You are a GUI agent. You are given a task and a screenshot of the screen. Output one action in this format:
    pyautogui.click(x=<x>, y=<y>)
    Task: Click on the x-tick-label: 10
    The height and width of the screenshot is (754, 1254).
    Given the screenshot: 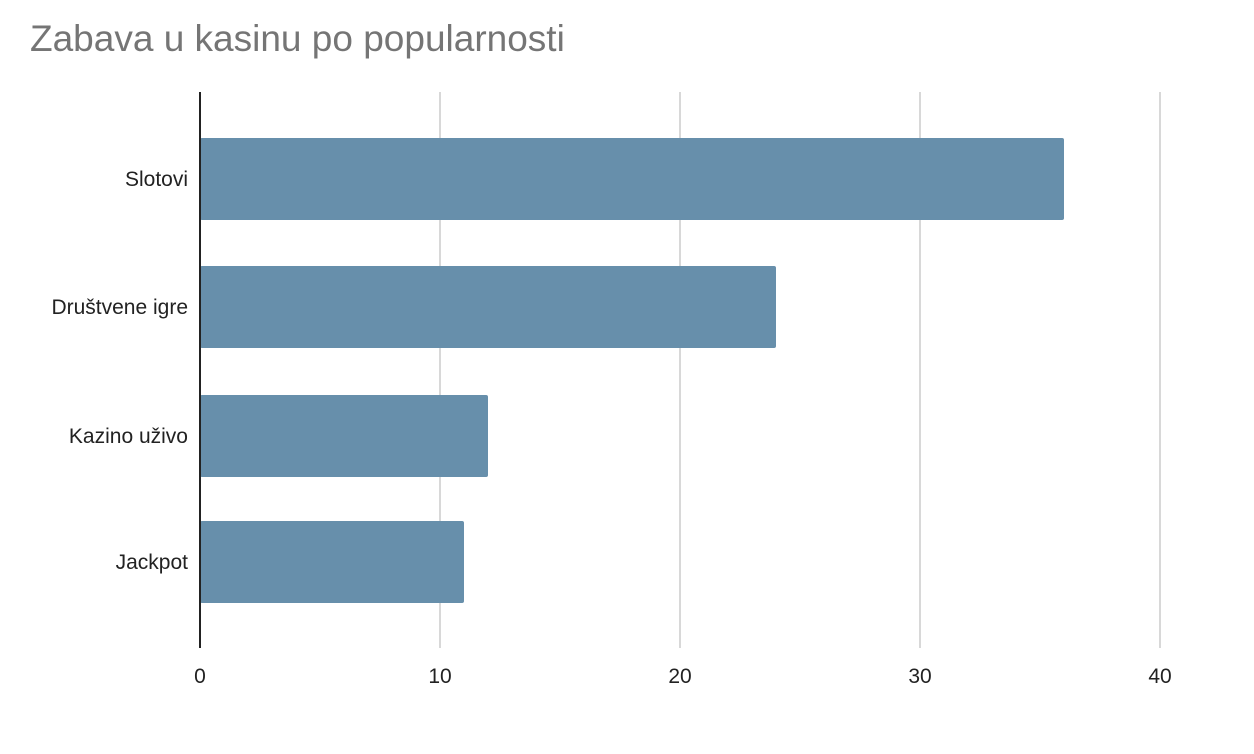 What is the action you would take?
    pyautogui.click(x=439, y=676)
    